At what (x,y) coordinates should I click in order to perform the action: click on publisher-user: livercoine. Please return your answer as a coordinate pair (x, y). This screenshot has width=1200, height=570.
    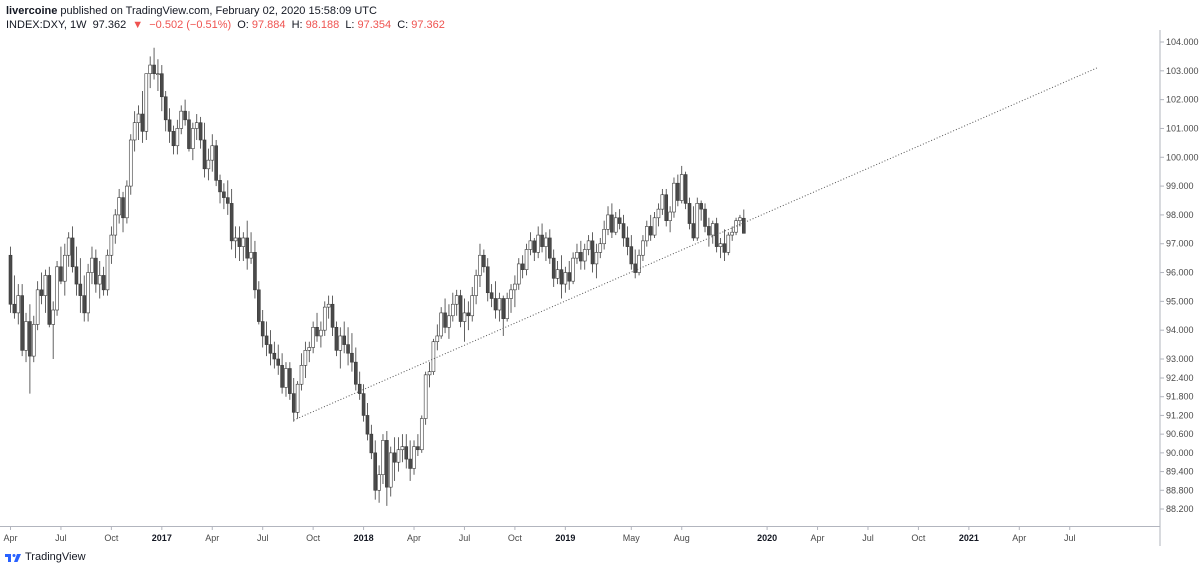
    Looking at the image, I should click on (32, 11).